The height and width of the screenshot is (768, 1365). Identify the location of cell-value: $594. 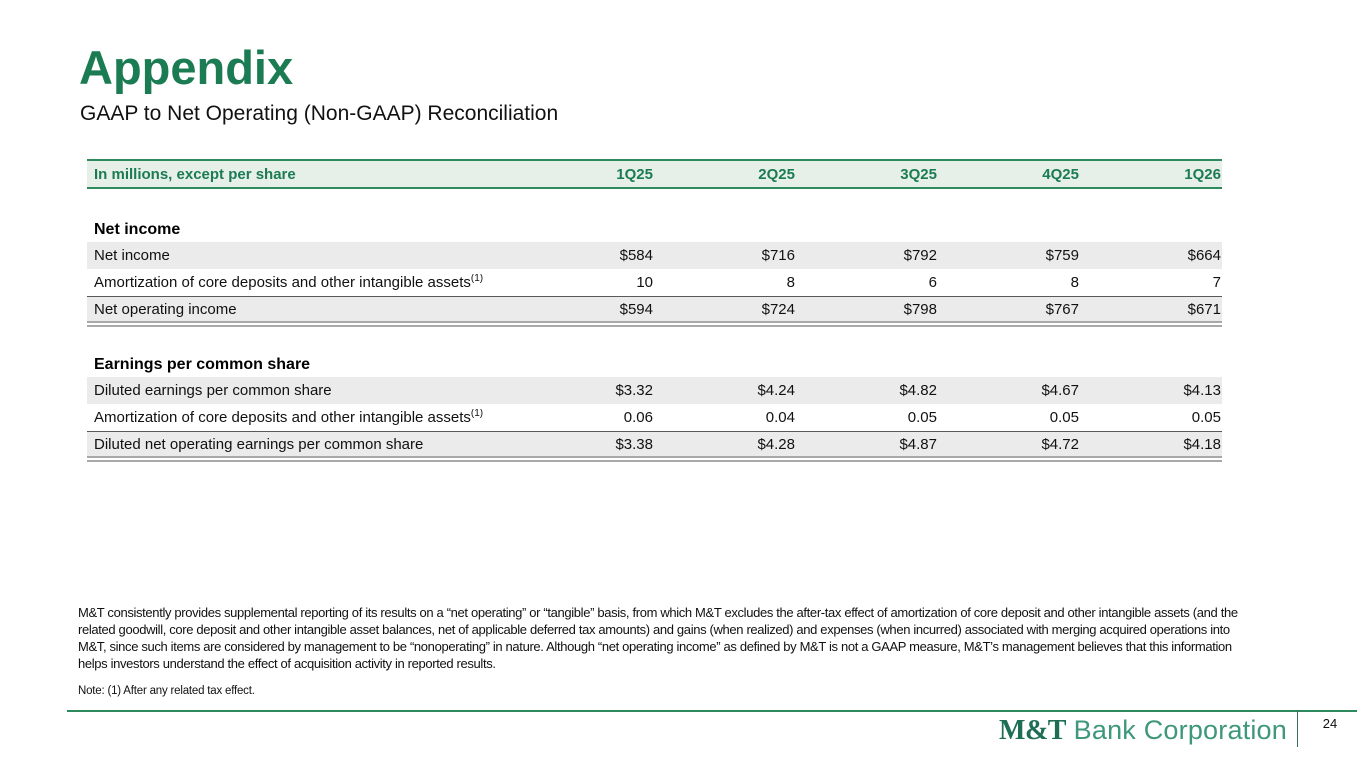
(636, 309).